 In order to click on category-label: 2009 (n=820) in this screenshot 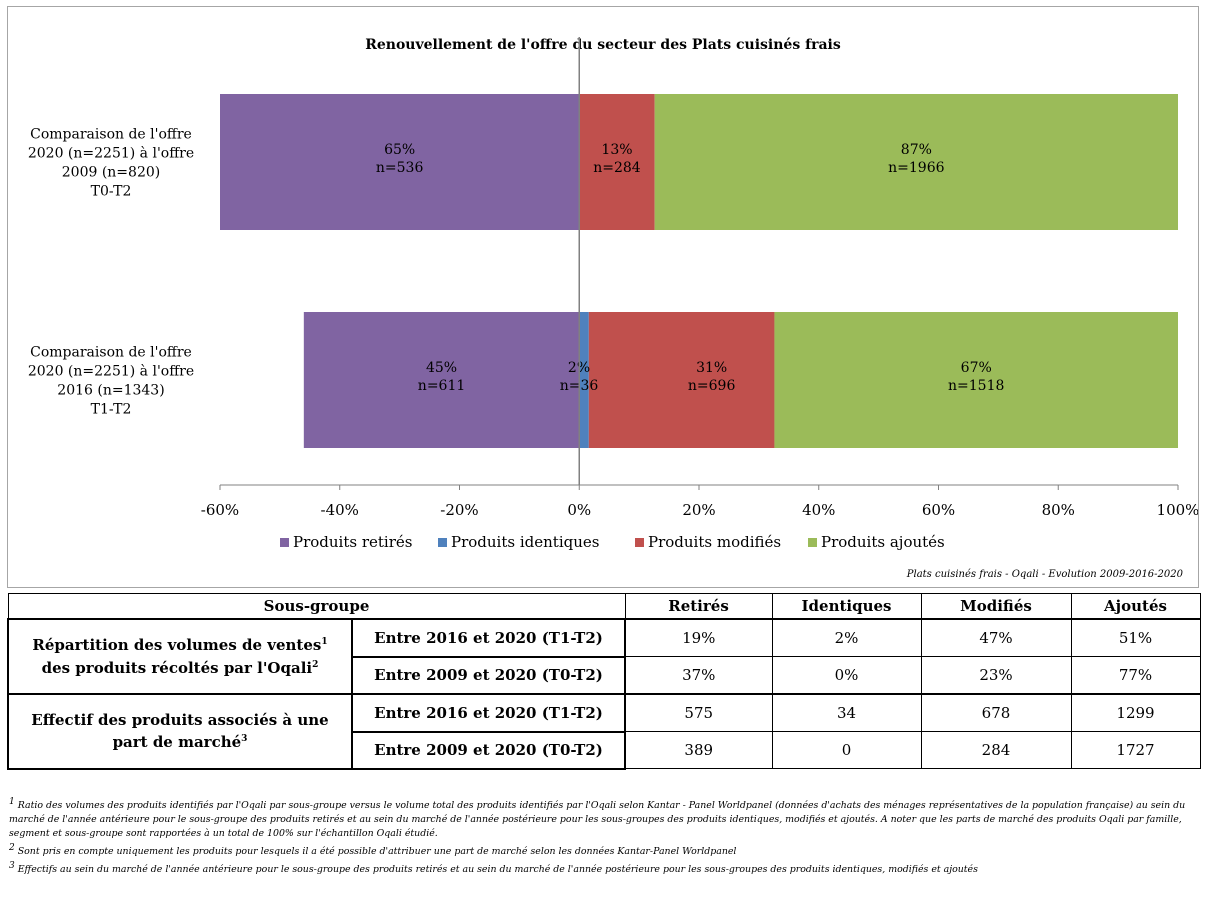, I will do `click(111, 173)`.